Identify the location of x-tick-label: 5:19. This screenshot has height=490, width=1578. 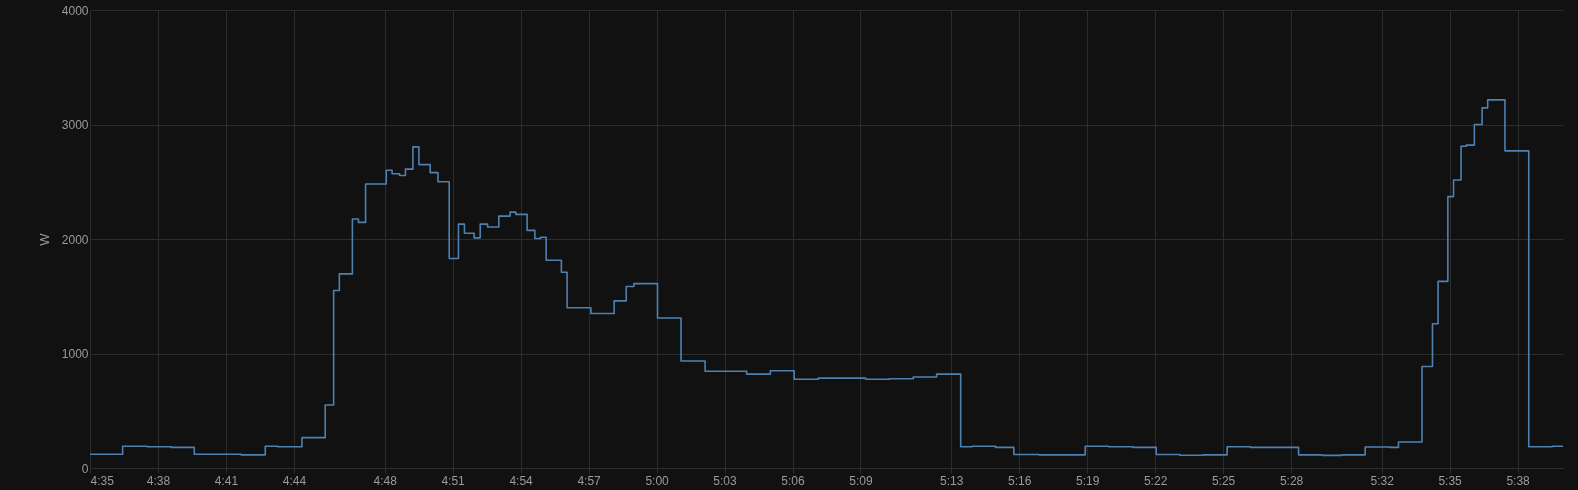
(1087, 480).